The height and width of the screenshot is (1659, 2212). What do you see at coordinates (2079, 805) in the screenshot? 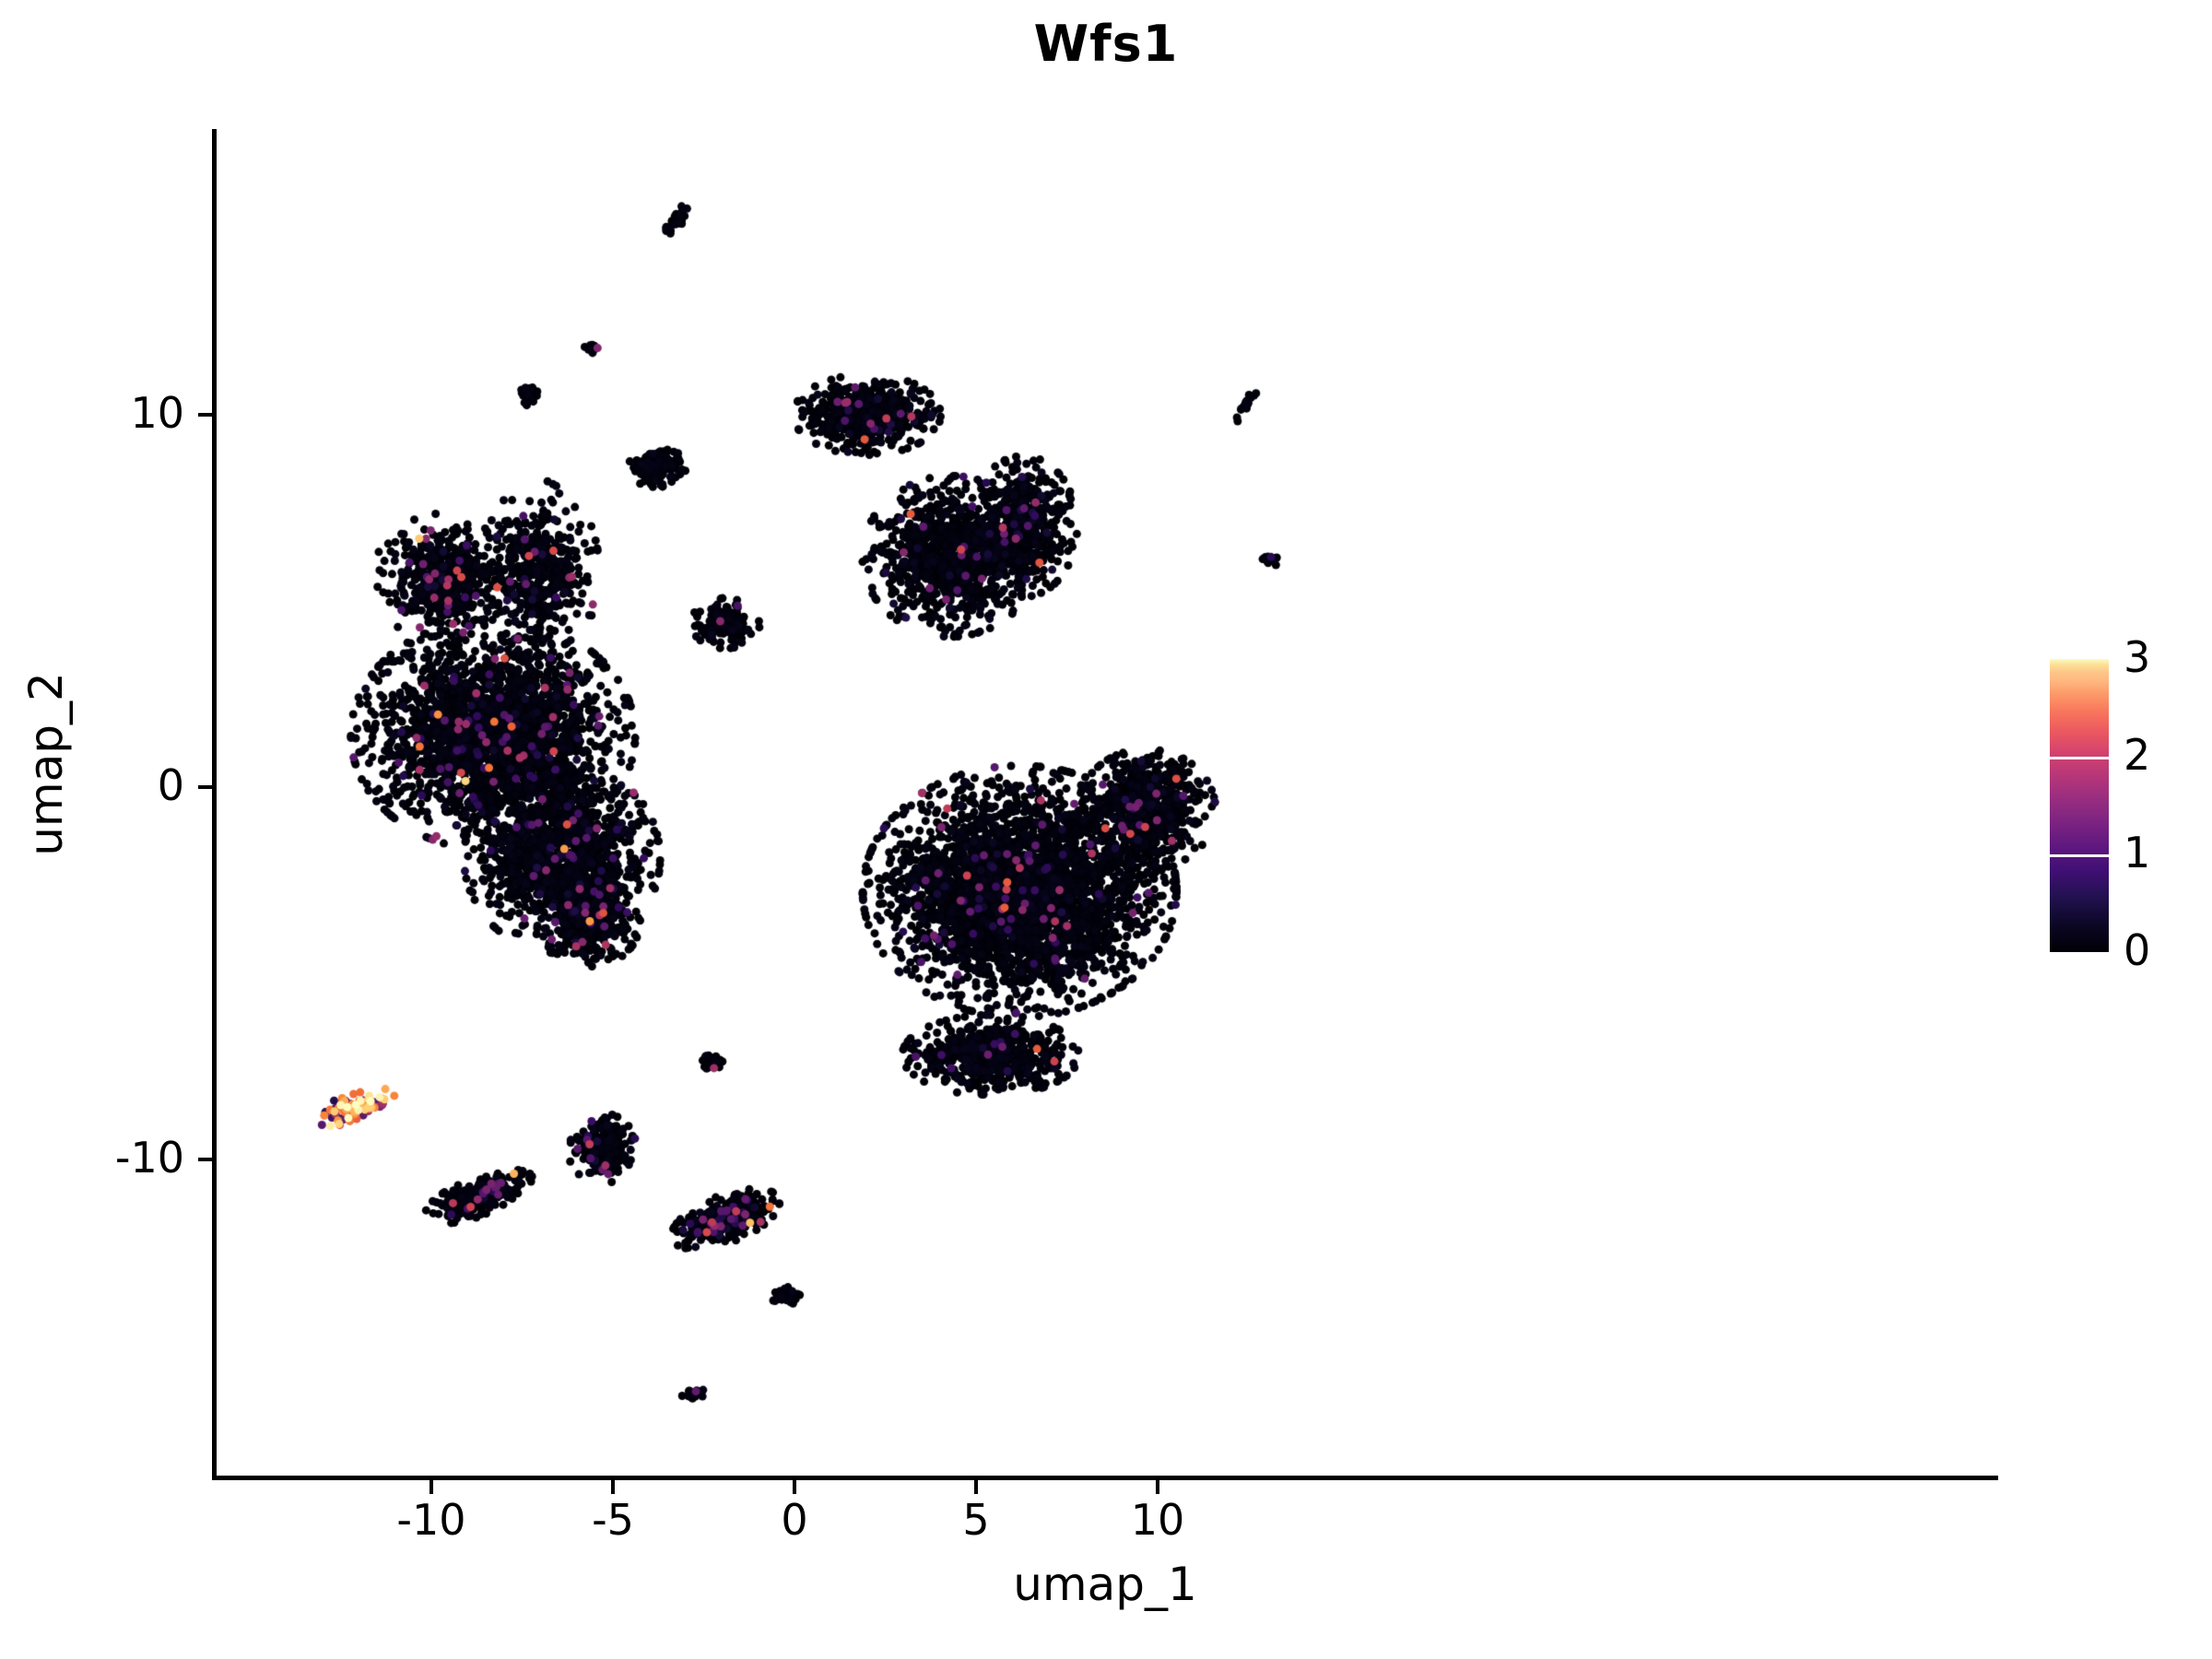
I see `colorbar-gradient` at bounding box center [2079, 805].